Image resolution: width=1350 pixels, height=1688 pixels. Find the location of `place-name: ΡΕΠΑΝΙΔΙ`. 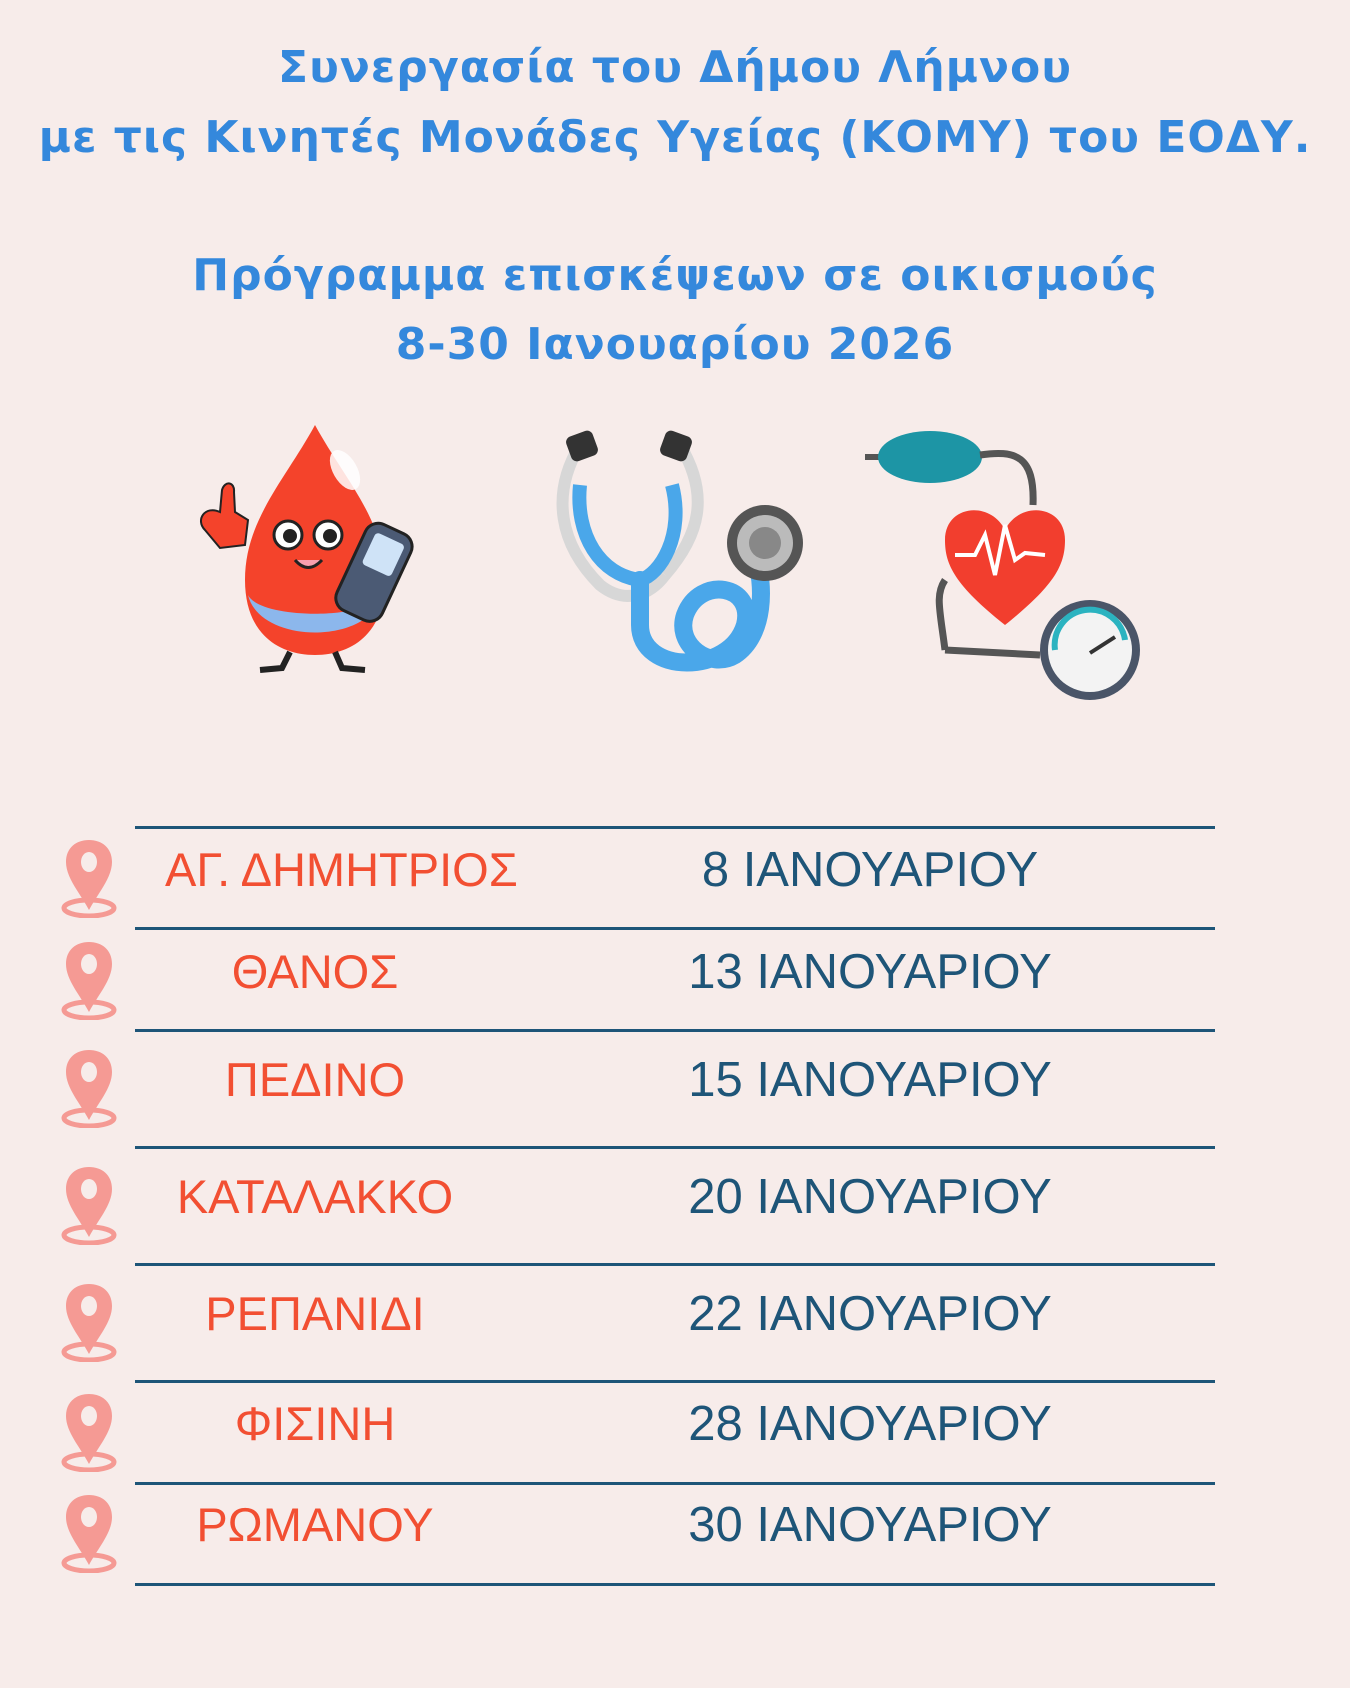

place-name: ΡΕΠΑΝΙΔΙ is located at coordinates (315, 1313).